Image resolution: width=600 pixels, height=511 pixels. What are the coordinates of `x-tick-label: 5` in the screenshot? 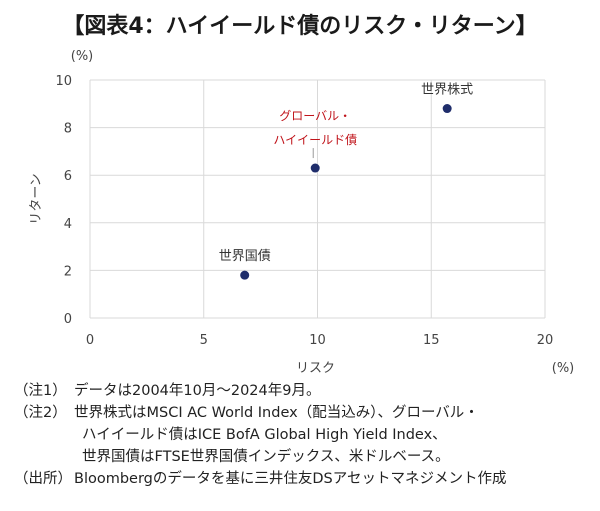 It's located at (204, 340).